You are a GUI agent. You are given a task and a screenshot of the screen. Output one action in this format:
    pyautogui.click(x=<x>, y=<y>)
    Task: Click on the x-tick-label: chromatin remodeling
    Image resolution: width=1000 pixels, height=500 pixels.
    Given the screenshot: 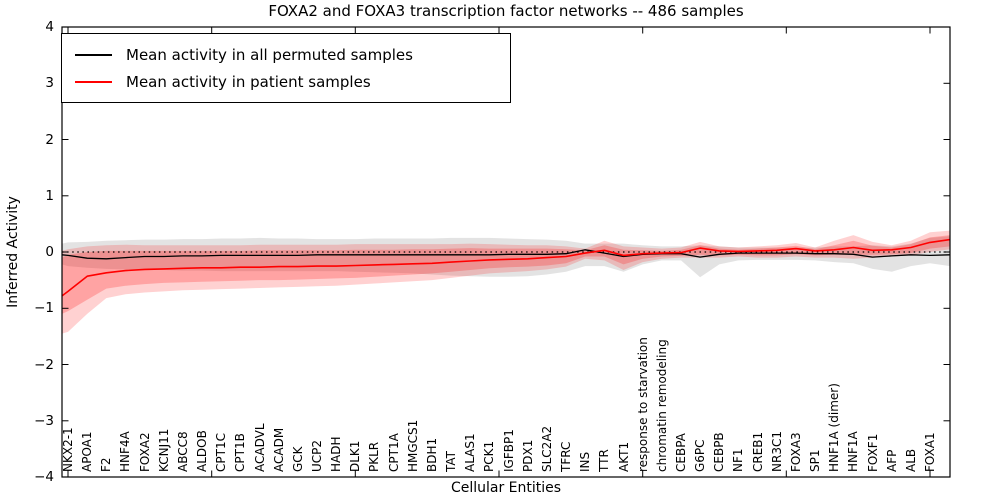 What is the action you would take?
    pyautogui.click(x=661, y=405)
    